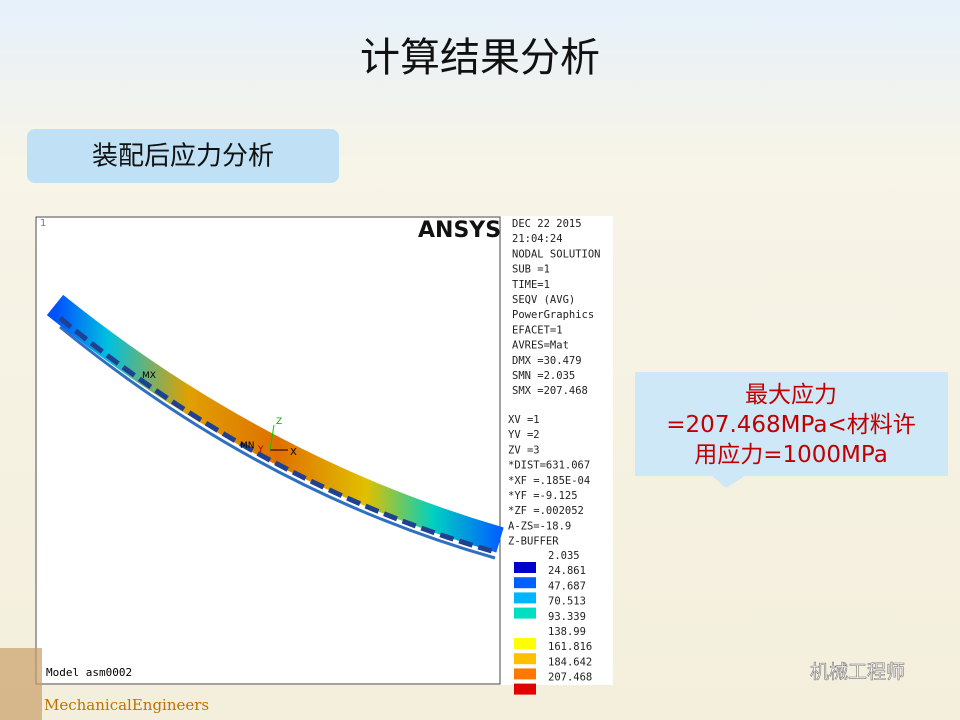 The height and width of the screenshot is (720, 960). What do you see at coordinates (537, 330) in the screenshot?
I see `info-line: EFACET=1` at bounding box center [537, 330].